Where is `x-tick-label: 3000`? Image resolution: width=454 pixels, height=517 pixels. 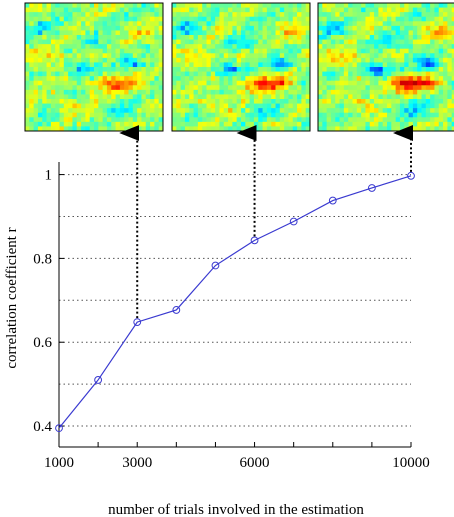 x-tick-label: 3000 is located at coordinates (137, 463).